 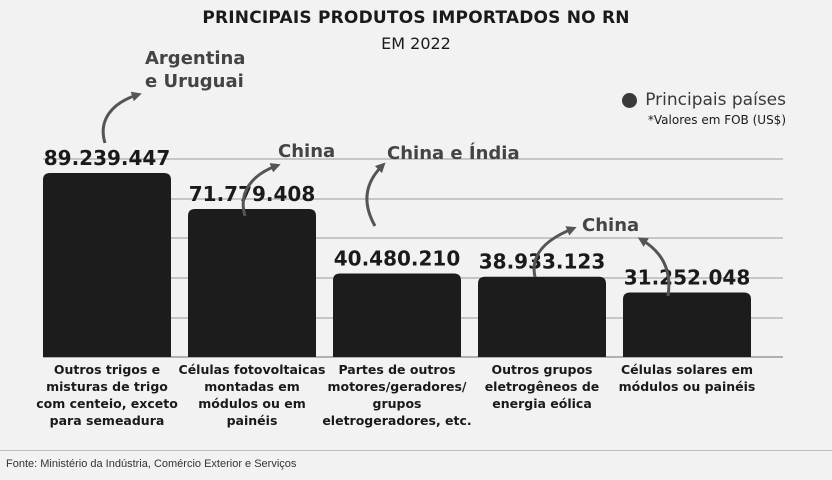 What do you see at coordinates (630, 100) in the screenshot?
I see `legend-dot-icon` at bounding box center [630, 100].